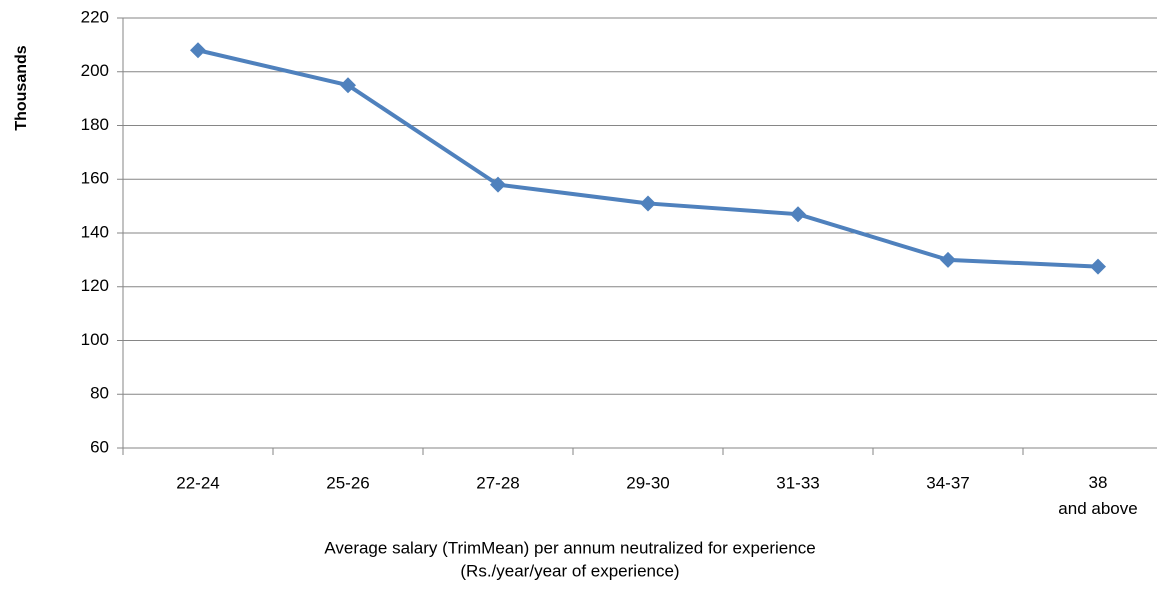  I want to click on x-tick-label: 34-37, so click(947, 482).